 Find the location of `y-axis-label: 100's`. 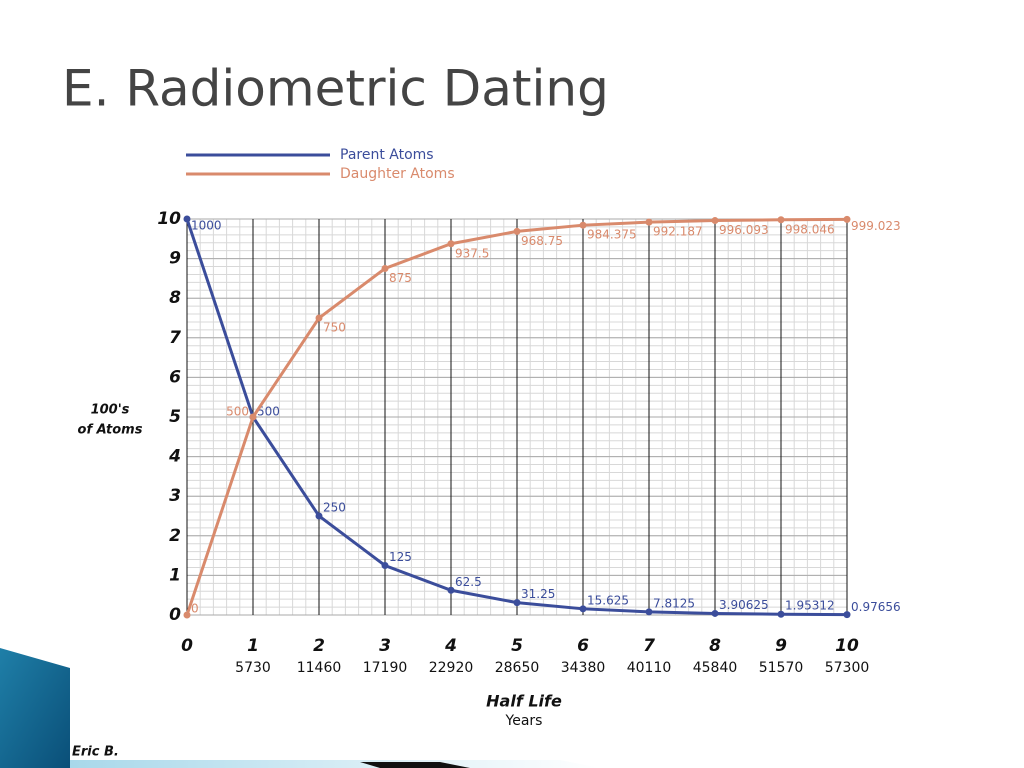

y-axis-label: 100's is located at coordinates (110, 410).